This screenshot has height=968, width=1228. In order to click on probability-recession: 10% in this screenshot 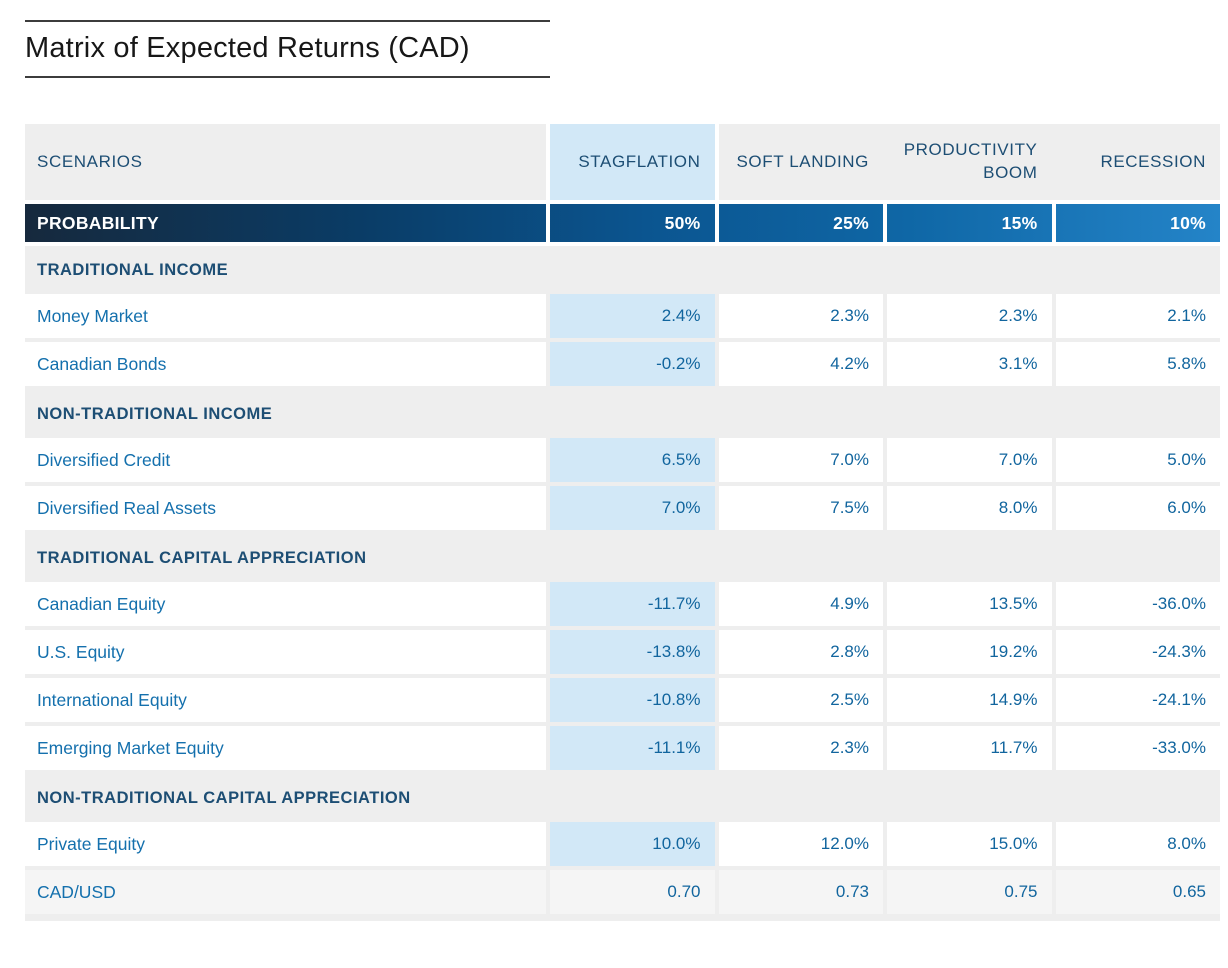, I will do `click(1138, 223)`.